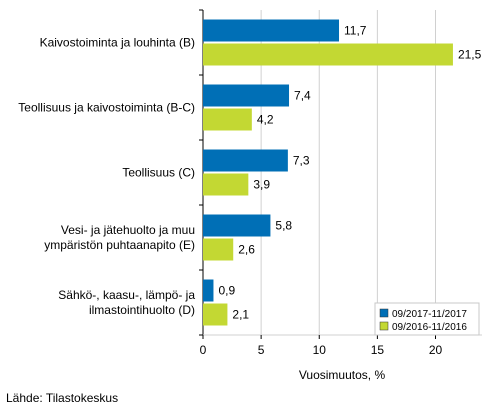  Describe the element at coordinates (301, 161) in the screenshot. I see `data-label: 7,3` at that location.